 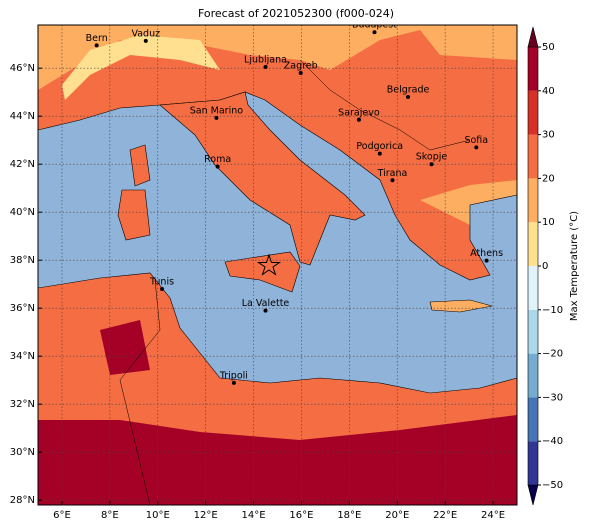 What do you see at coordinates (548, 47) in the screenshot?
I see `colorbar-tick-label: 50` at bounding box center [548, 47].